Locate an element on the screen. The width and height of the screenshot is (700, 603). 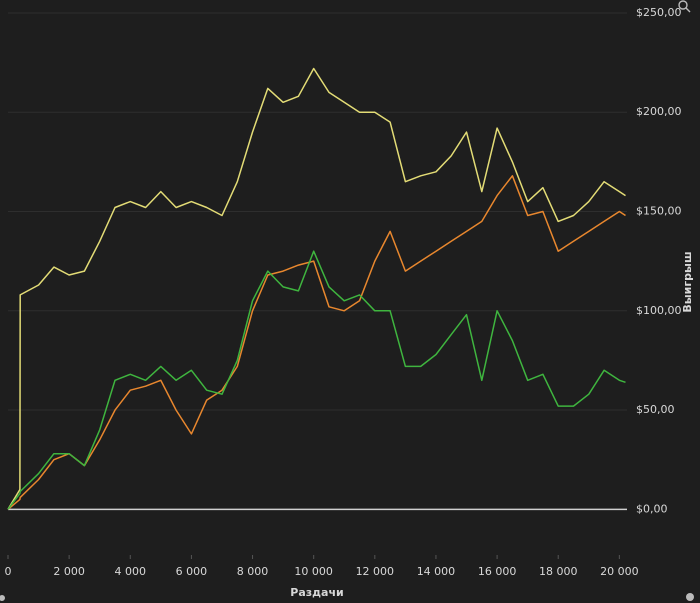
y-tick-label: $50,00 is located at coordinates (655, 409).